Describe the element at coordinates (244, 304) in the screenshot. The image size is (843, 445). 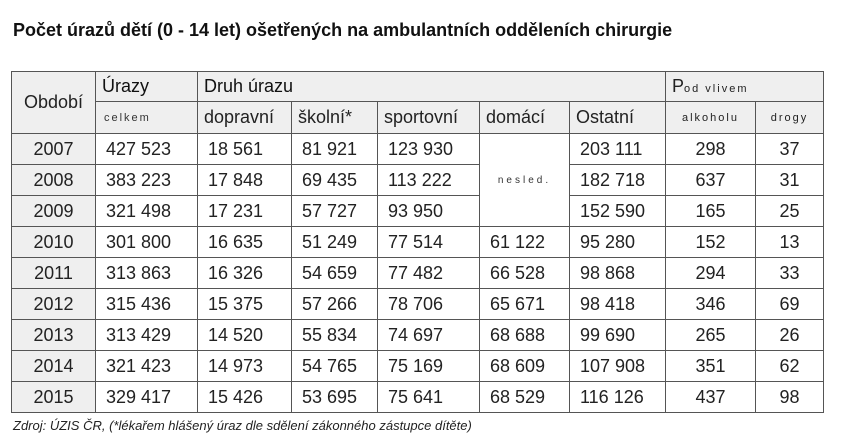
I see `dopravni-cell: 15 375` at that location.